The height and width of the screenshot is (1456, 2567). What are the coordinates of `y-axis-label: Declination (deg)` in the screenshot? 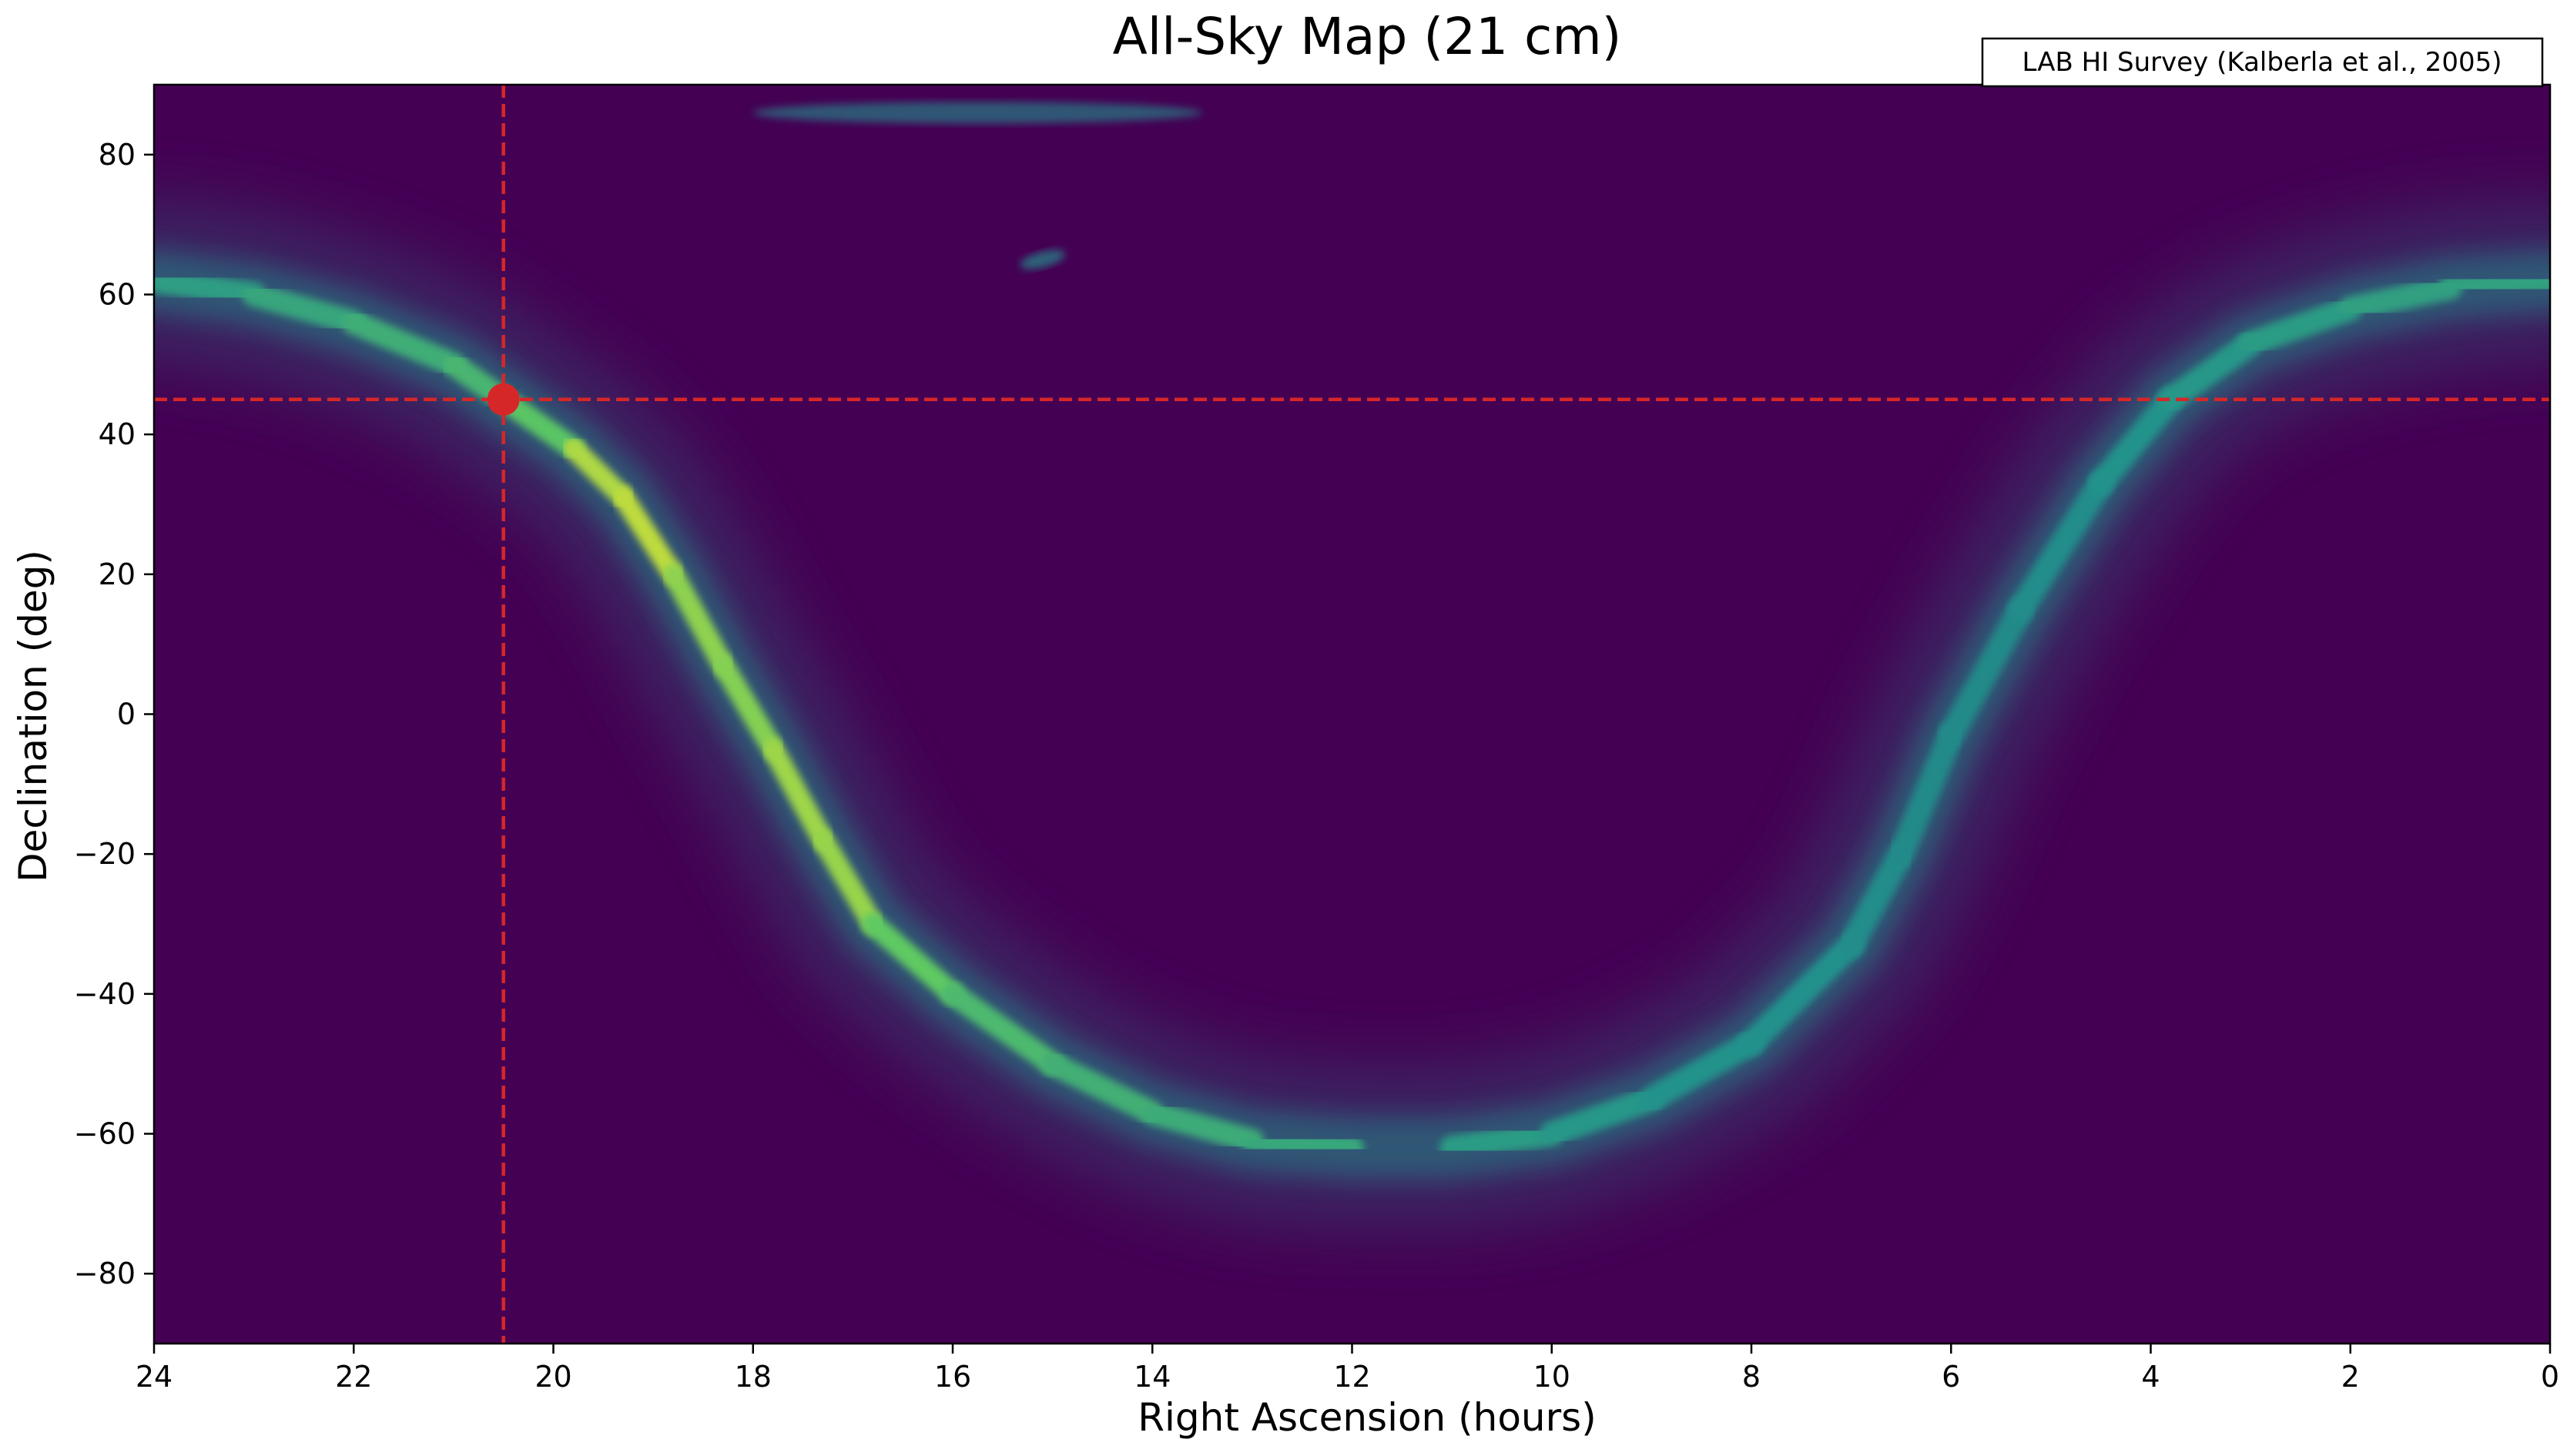 It's located at (33, 716).